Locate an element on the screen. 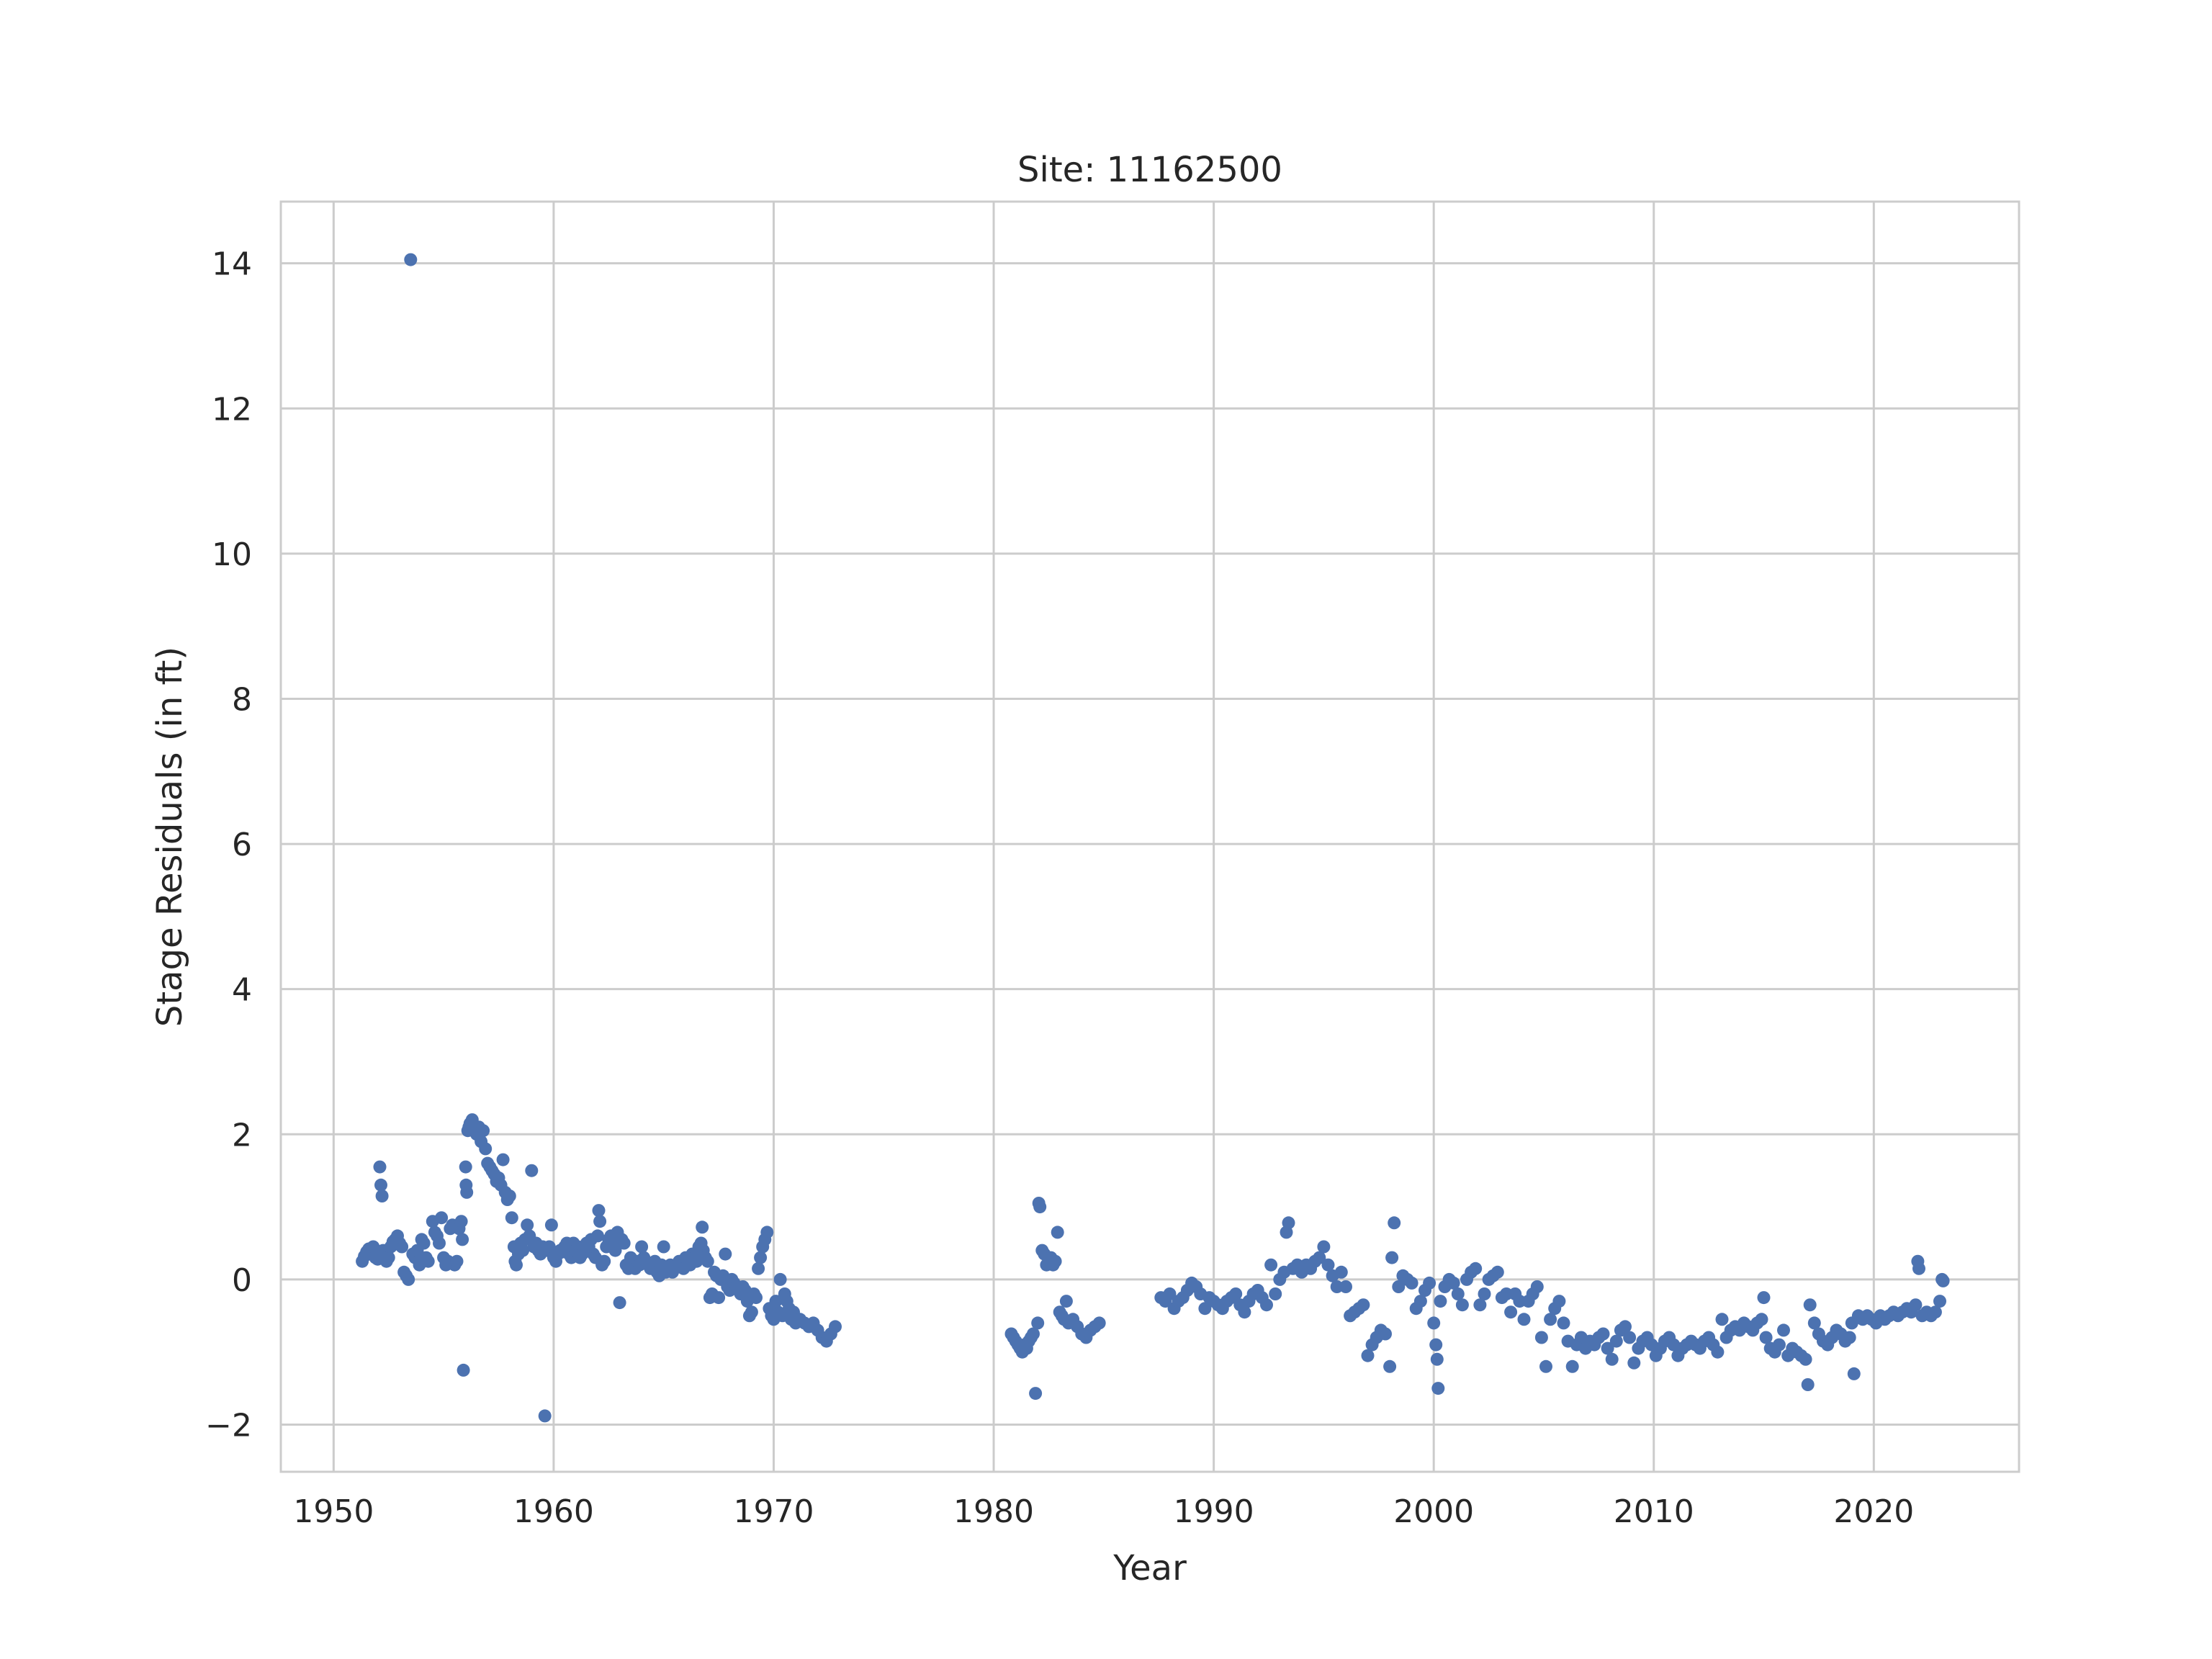  y-tick-label: 0 is located at coordinates (242, 1280).